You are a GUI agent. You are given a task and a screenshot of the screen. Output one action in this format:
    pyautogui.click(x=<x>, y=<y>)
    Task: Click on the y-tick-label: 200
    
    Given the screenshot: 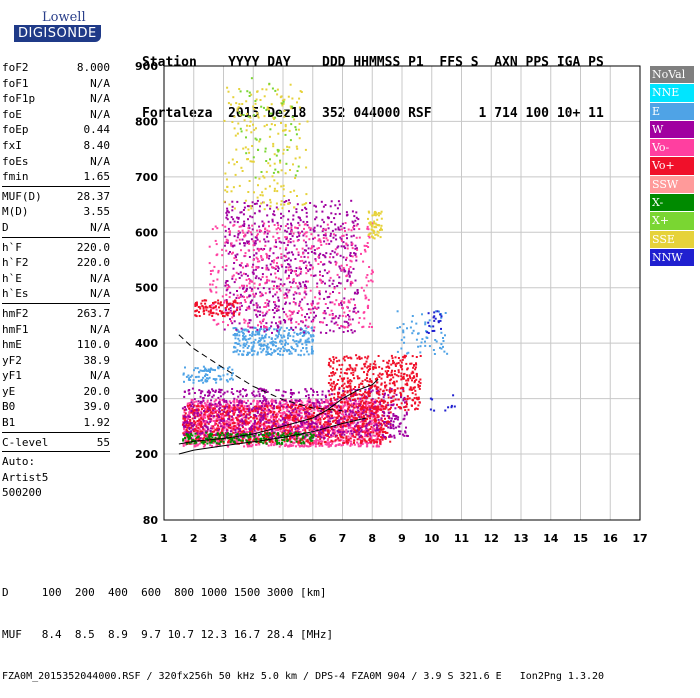 What is the action you would take?
    pyautogui.click(x=146, y=454)
    